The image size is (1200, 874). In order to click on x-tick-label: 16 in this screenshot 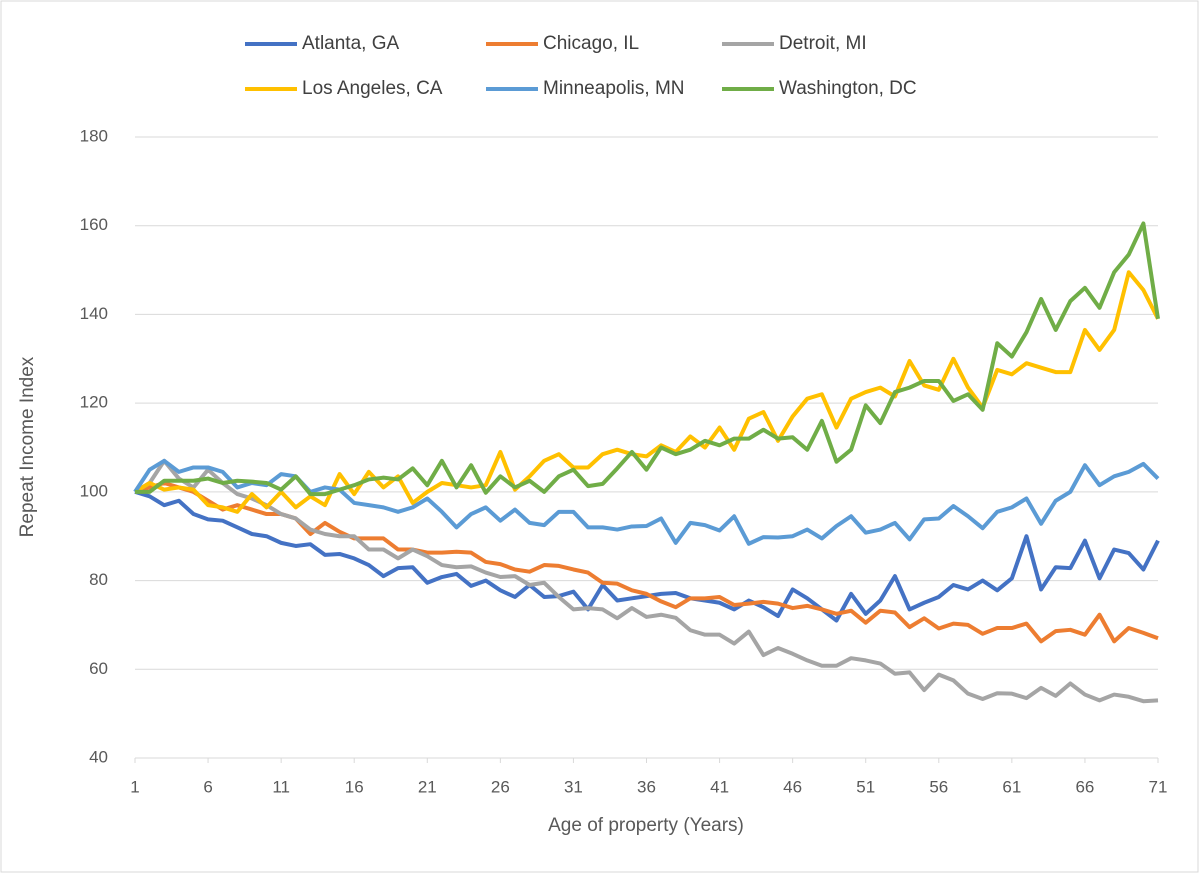, I will do `click(354, 786)`.